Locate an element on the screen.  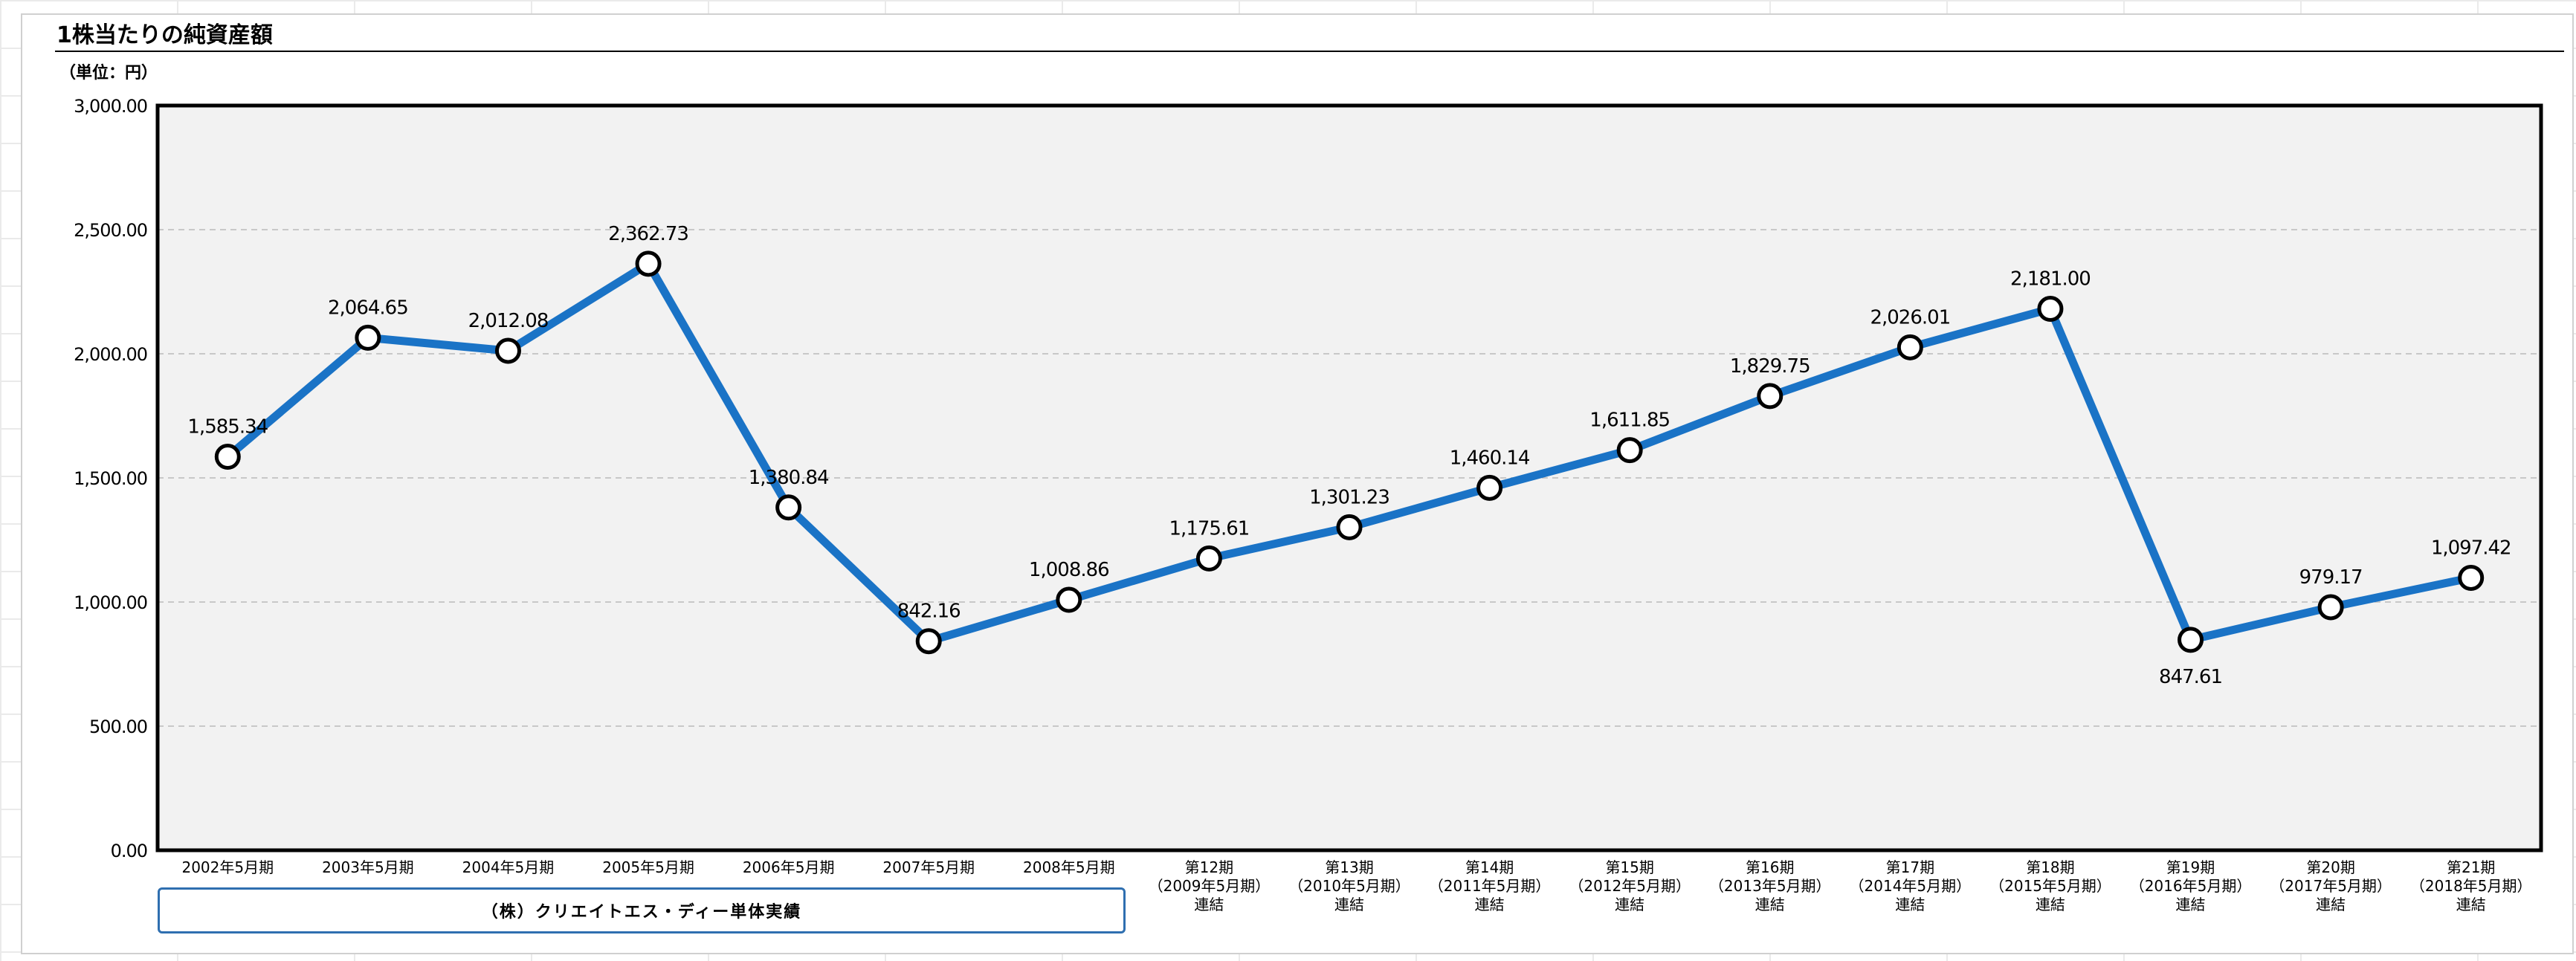
data-label: 2,181.00 is located at coordinates (2050, 280).